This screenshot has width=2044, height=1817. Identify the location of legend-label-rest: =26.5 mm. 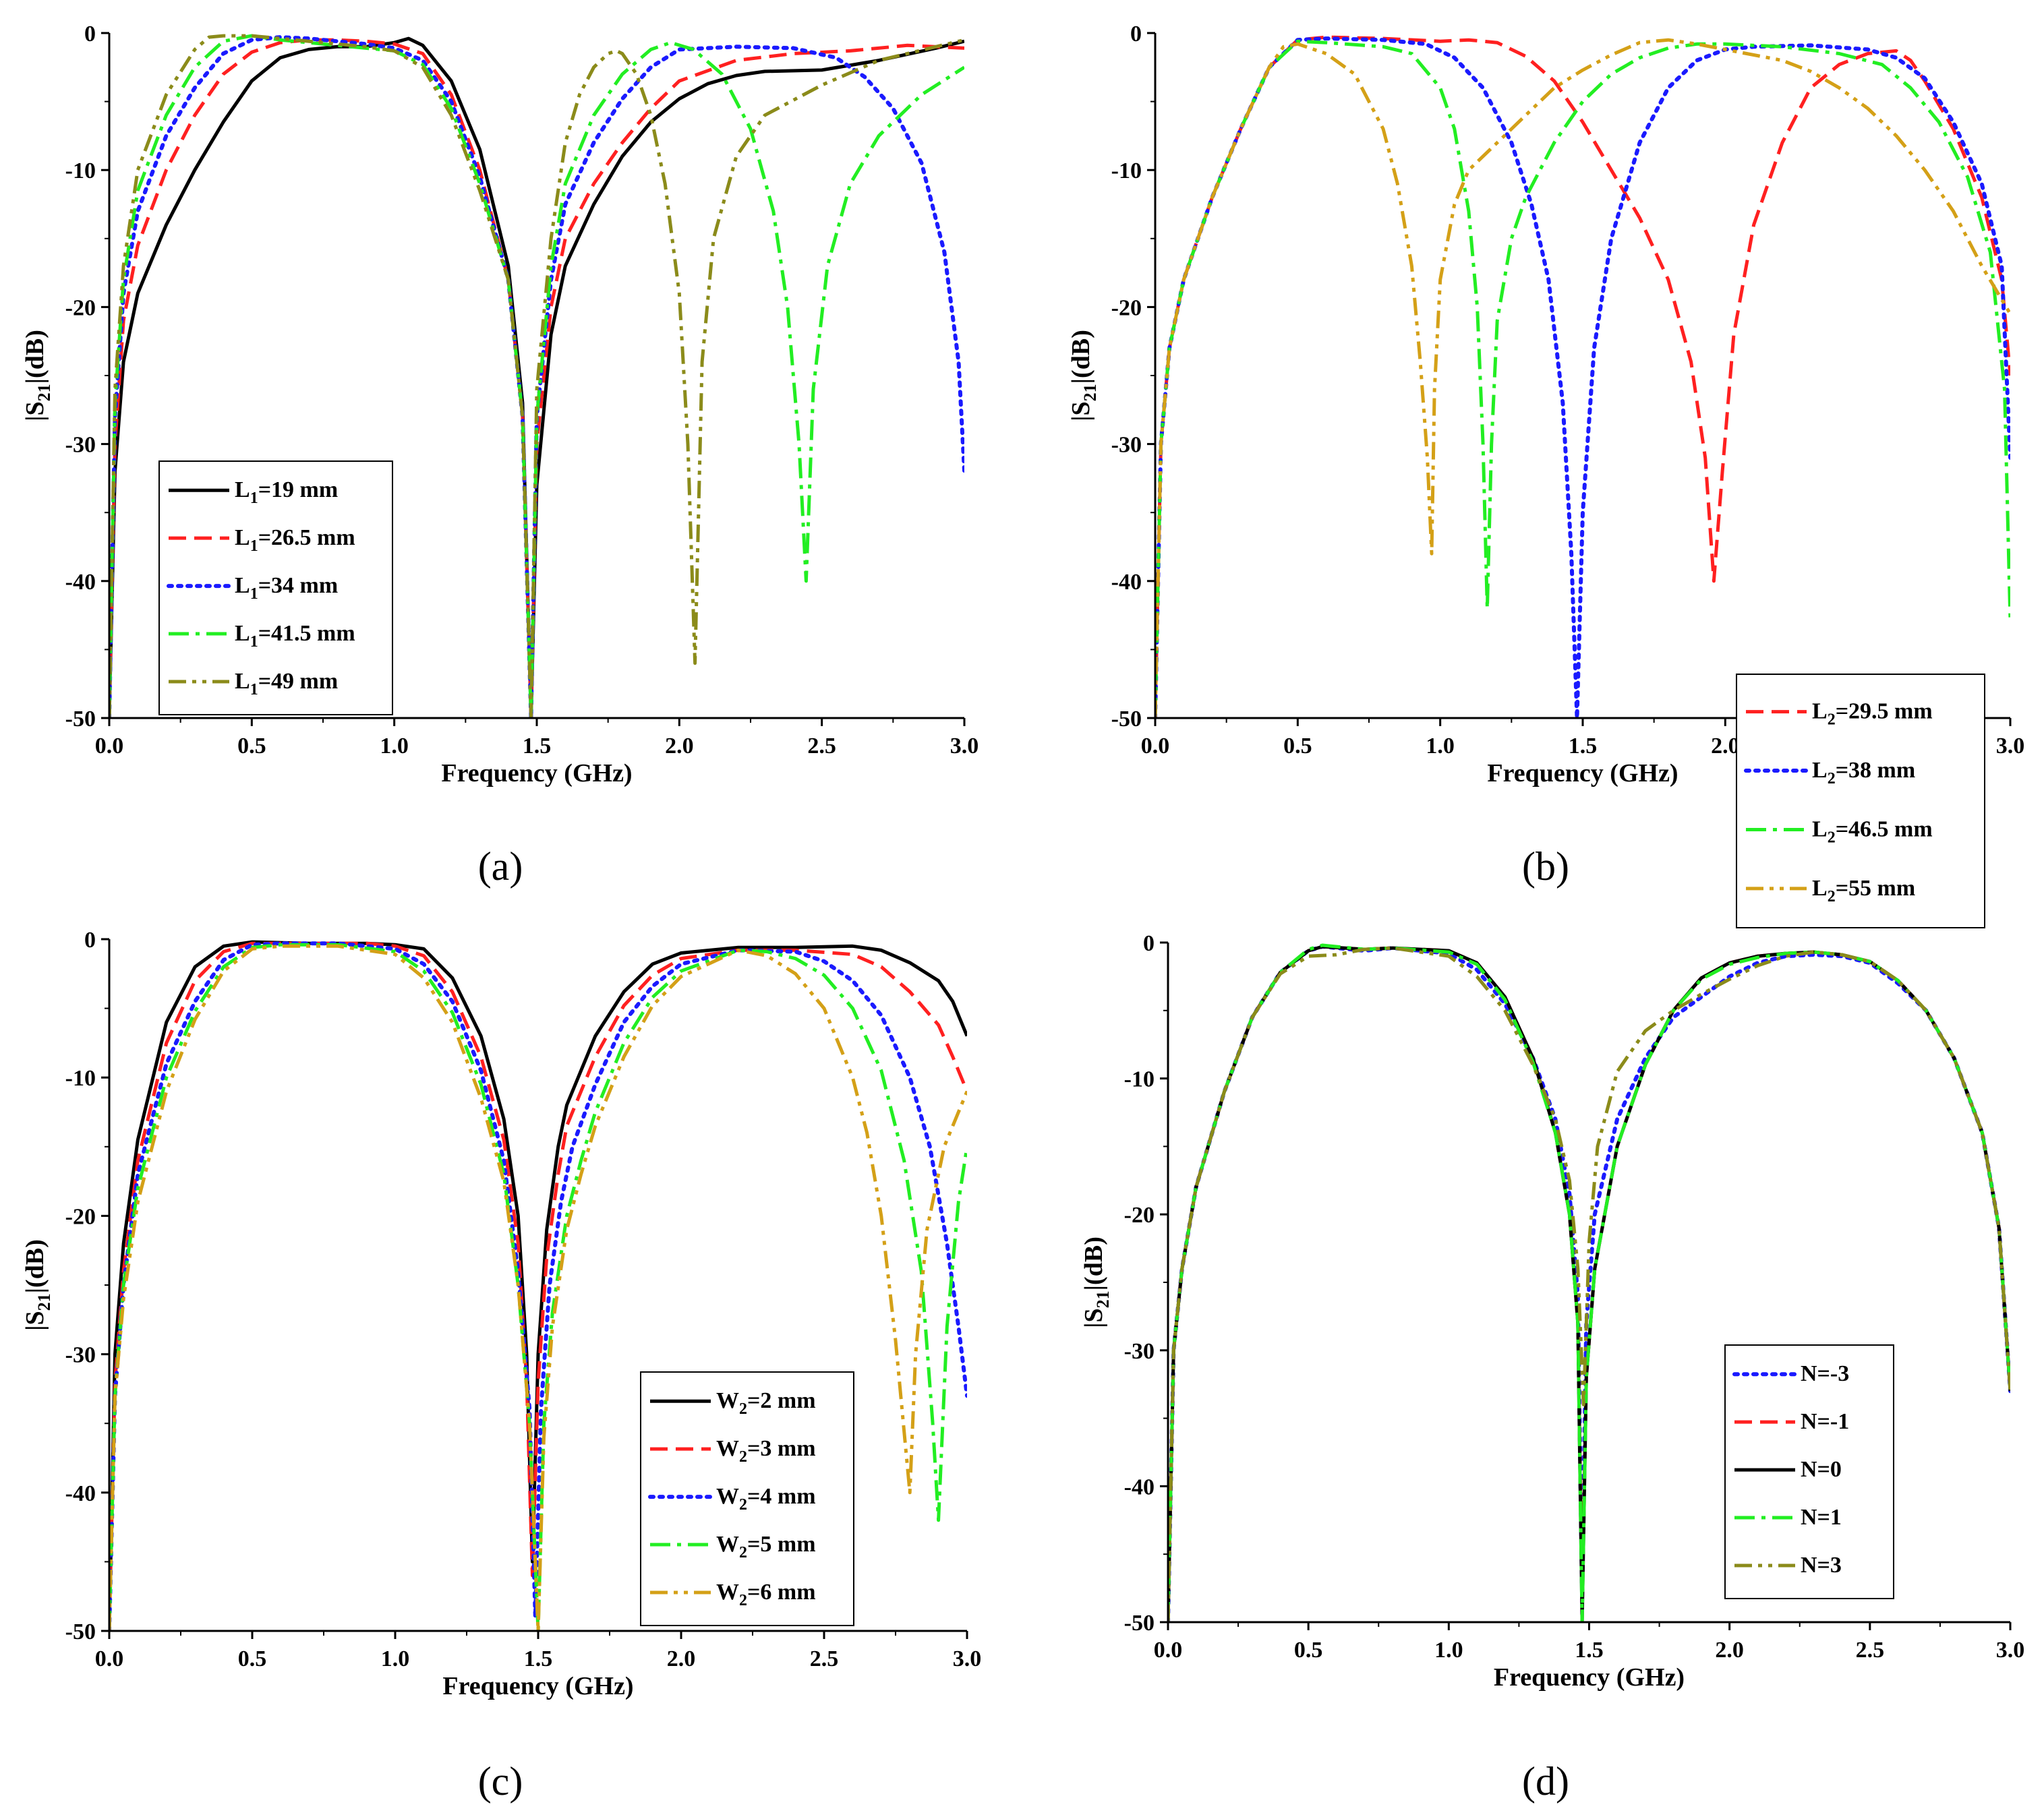
(307, 537).